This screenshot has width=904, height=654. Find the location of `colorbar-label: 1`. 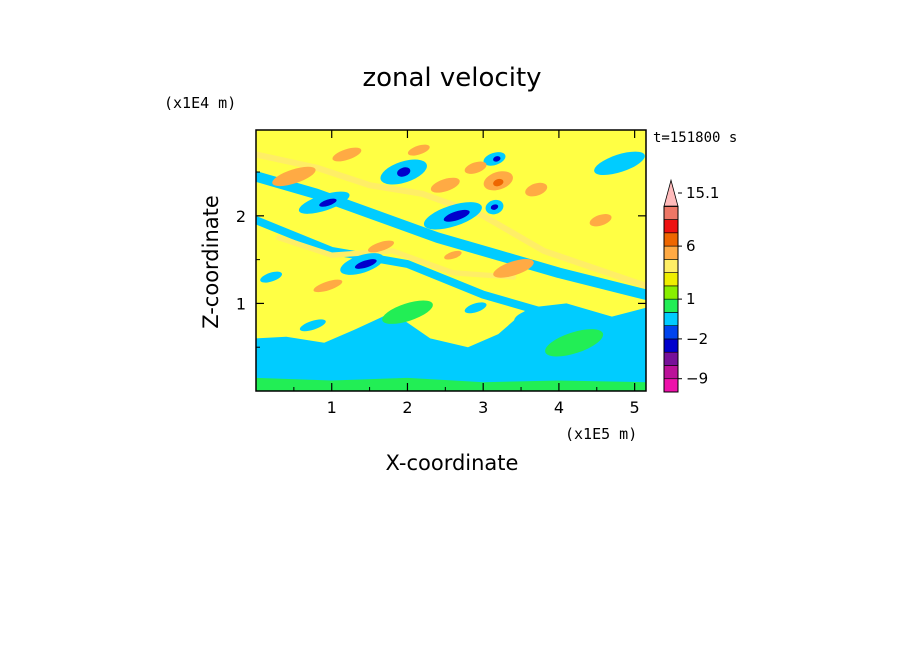

colorbar-label: 1 is located at coordinates (691, 299).